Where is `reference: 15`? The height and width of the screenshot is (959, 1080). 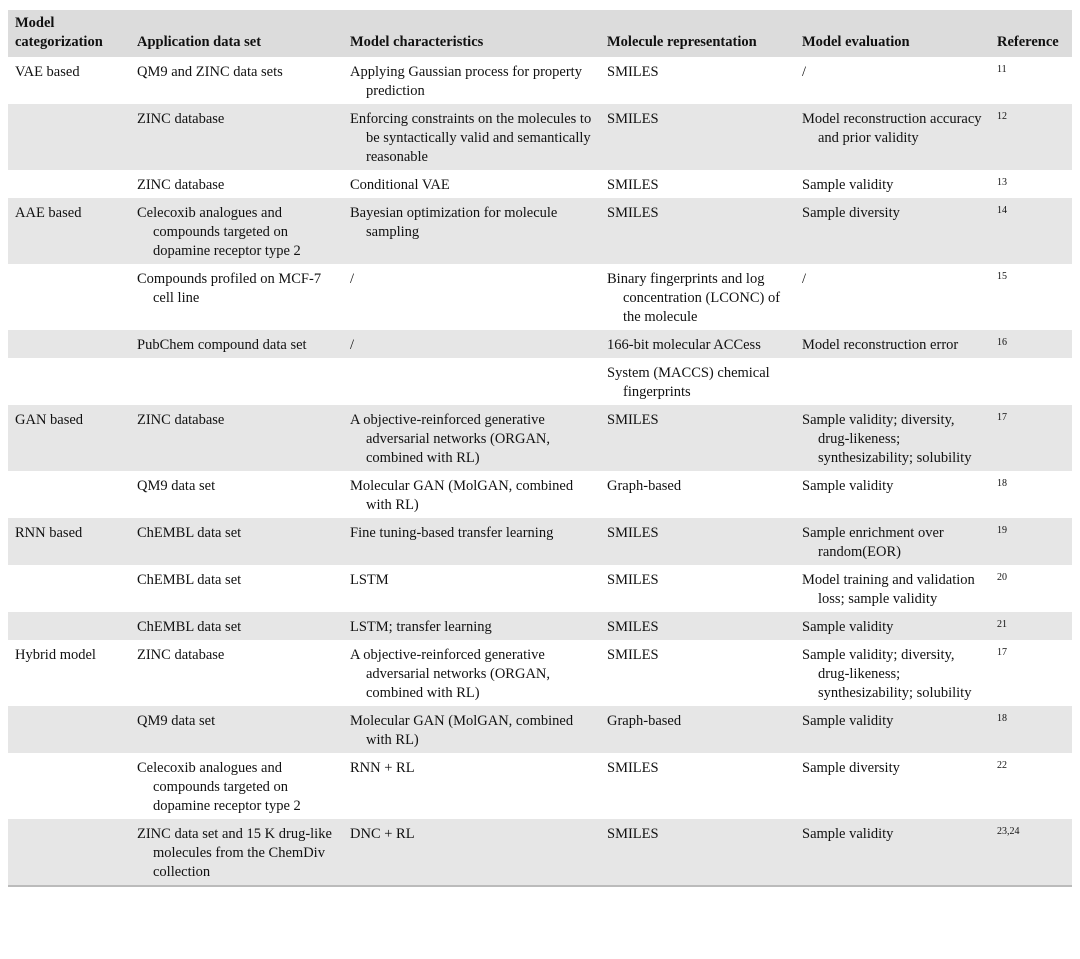 reference: 15 is located at coordinates (1002, 276).